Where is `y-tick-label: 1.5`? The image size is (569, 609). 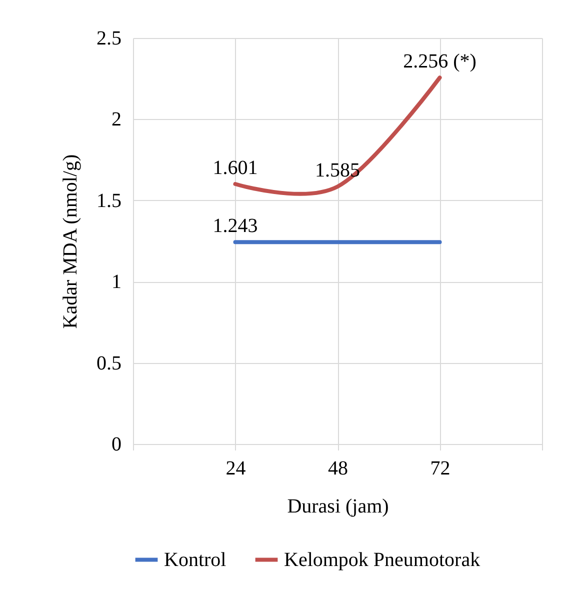
y-tick-label: 1.5 is located at coordinates (109, 201).